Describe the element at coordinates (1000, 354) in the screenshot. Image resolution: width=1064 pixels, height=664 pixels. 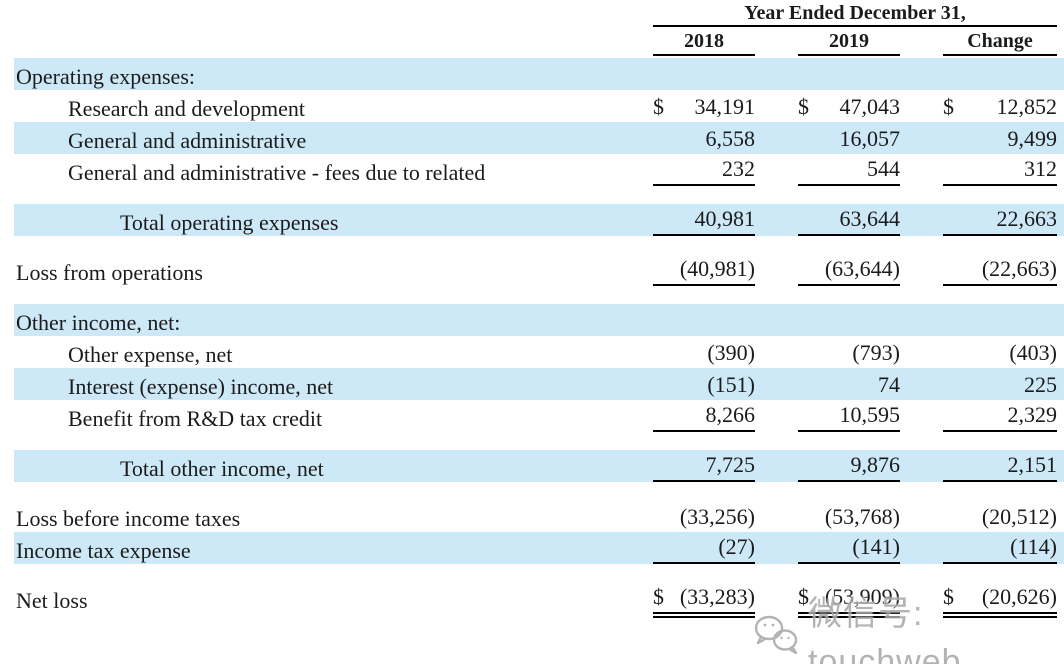
I see `cell-change: (403)` at that location.